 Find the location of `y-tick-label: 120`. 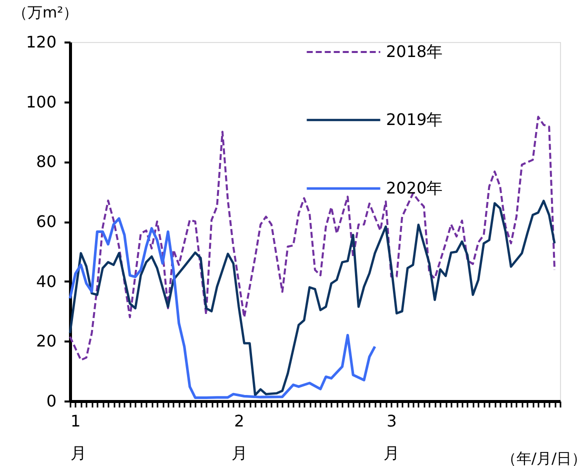

y-tick-label: 120 is located at coordinates (41, 42).